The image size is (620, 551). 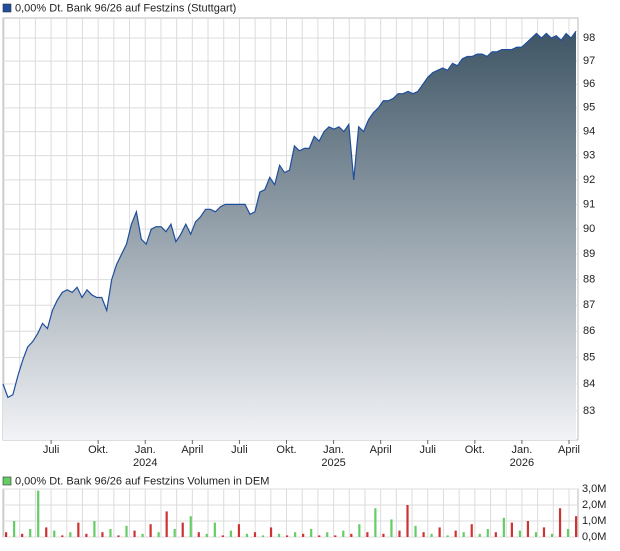 What do you see at coordinates (589, 131) in the screenshot?
I see `y-tick-label: 94` at bounding box center [589, 131].